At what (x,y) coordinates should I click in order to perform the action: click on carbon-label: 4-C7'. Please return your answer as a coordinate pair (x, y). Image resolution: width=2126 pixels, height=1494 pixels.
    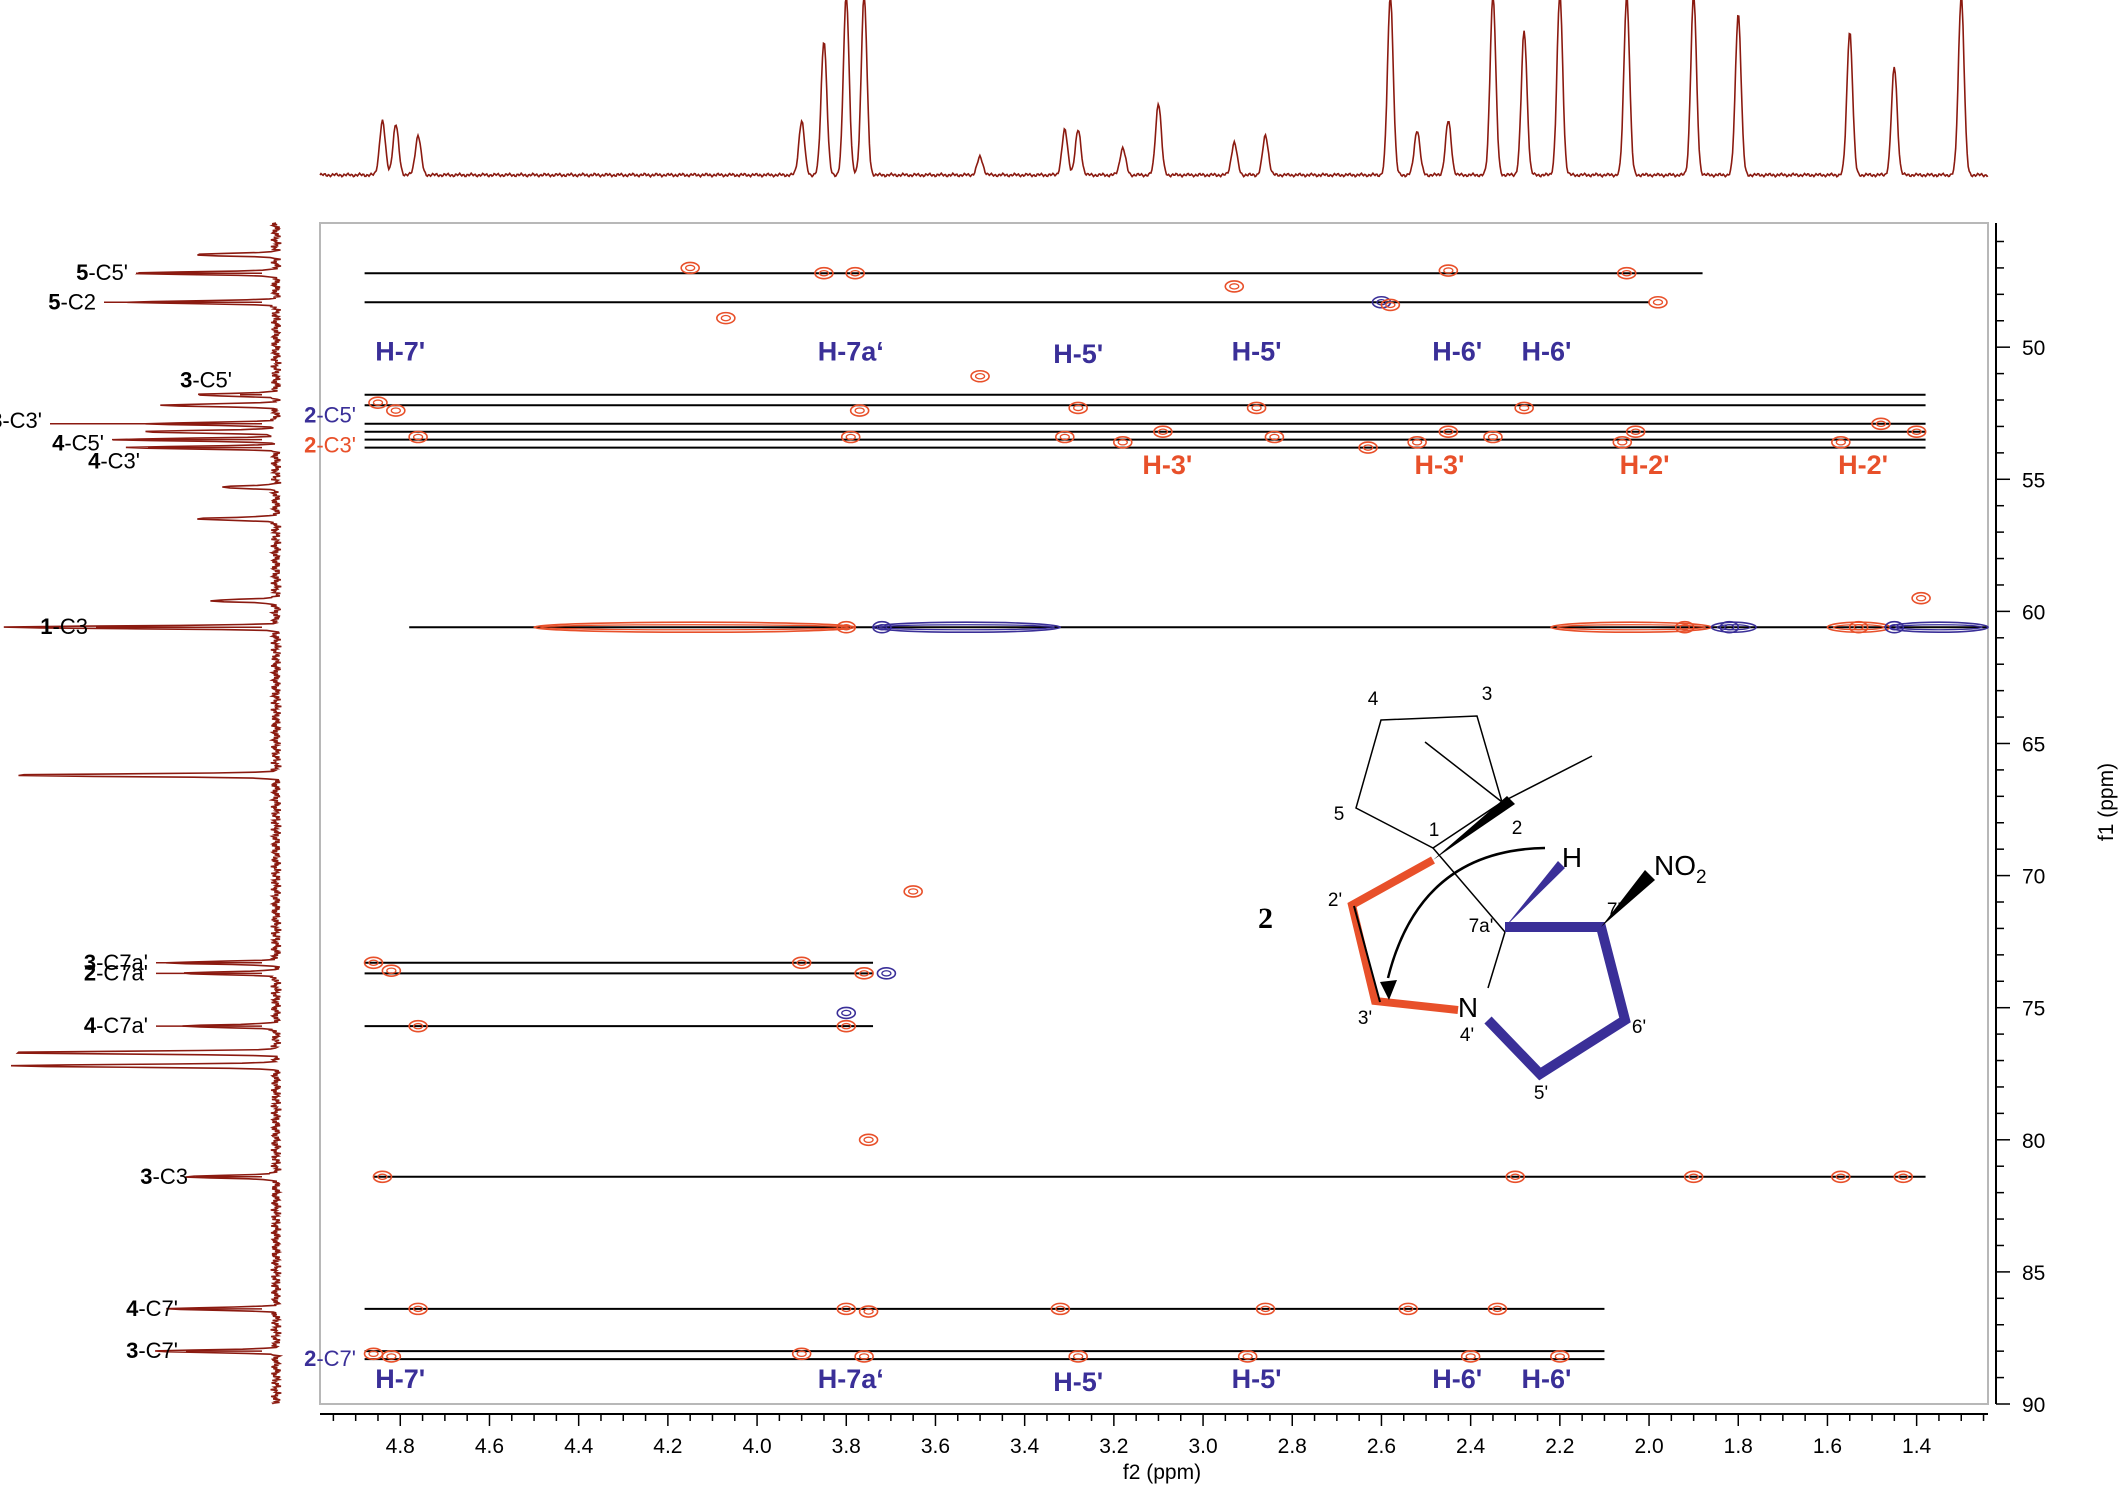
    Looking at the image, I should click on (152, 1308).